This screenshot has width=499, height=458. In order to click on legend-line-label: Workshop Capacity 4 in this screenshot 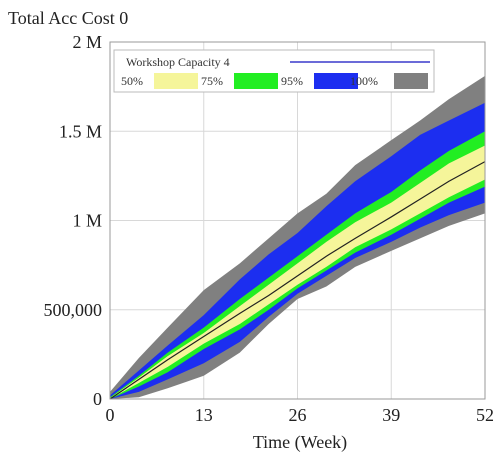, I will do `click(178, 62)`.